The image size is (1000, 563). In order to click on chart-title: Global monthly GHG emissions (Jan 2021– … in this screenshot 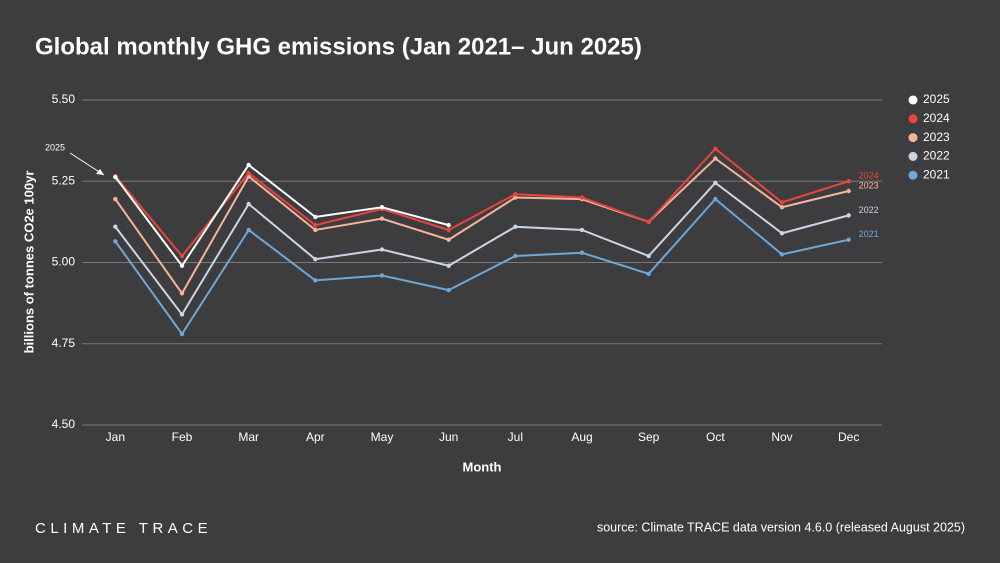, I will do `click(338, 46)`.